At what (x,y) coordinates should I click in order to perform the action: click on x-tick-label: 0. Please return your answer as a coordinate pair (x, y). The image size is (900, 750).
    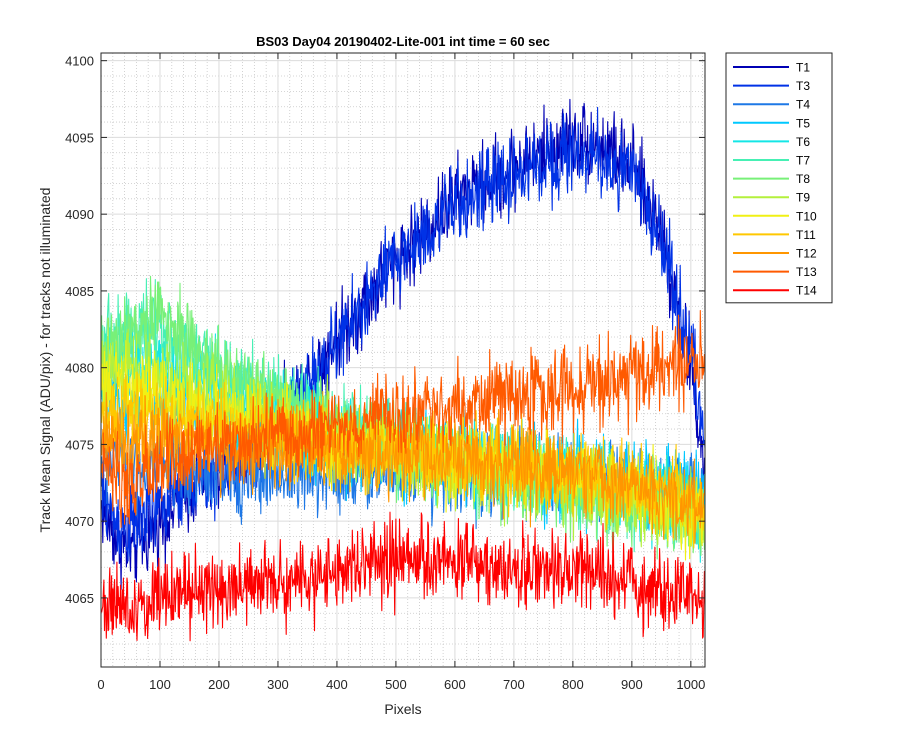
    Looking at the image, I should click on (100, 684).